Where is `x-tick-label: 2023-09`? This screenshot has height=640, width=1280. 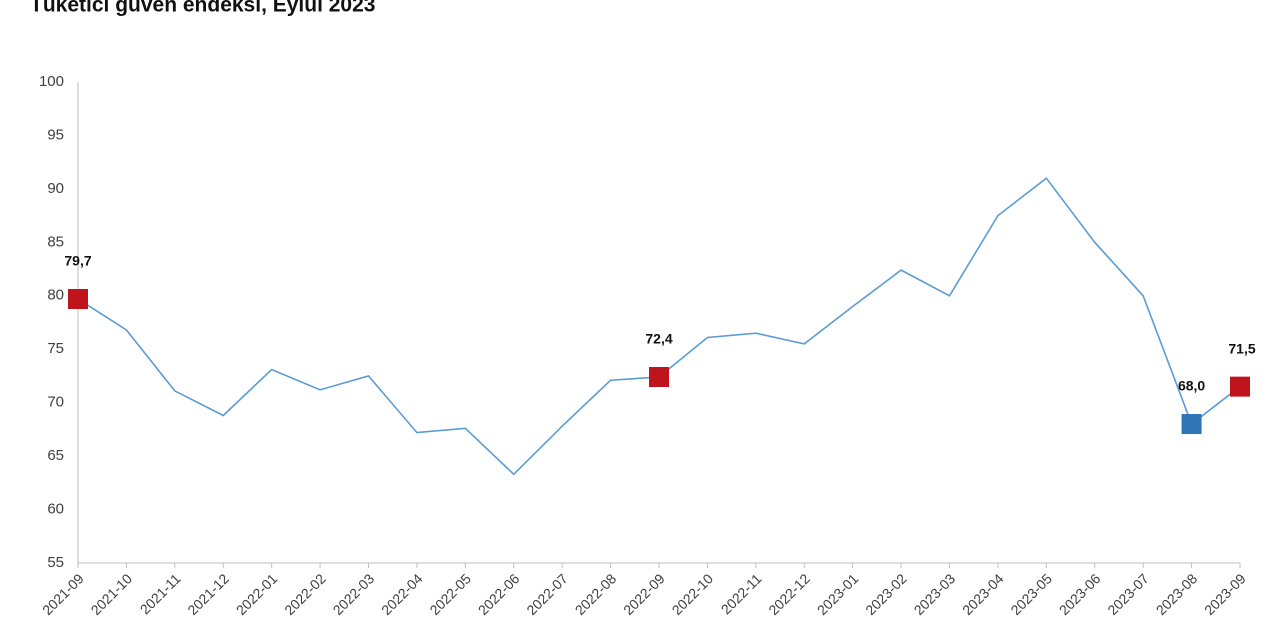 x-tick-label: 2023-09 is located at coordinates (1225, 594).